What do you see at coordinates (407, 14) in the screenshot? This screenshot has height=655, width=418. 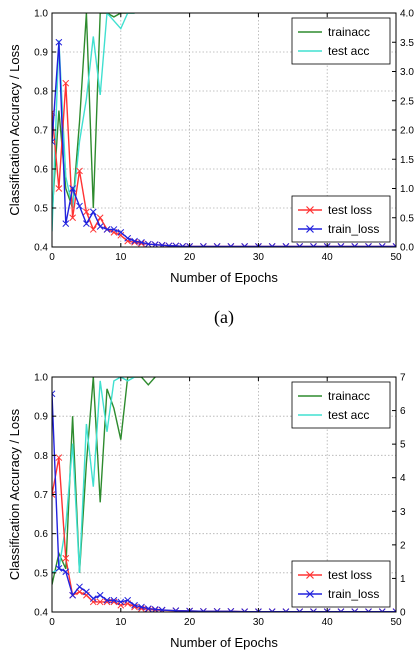 I see `y2-tick-label: 4.0` at bounding box center [407, 14].